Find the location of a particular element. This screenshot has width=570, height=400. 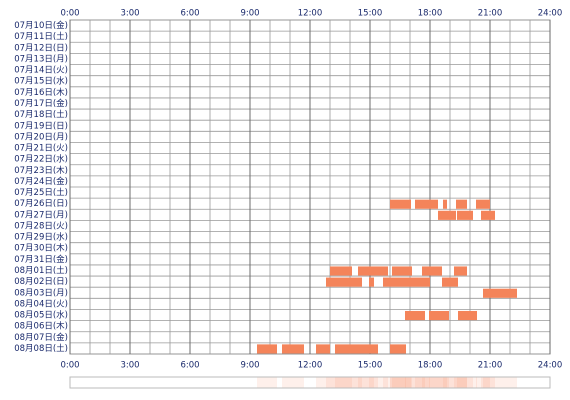

row-label: 08月02日(日) is located at coordinates (41, 282).